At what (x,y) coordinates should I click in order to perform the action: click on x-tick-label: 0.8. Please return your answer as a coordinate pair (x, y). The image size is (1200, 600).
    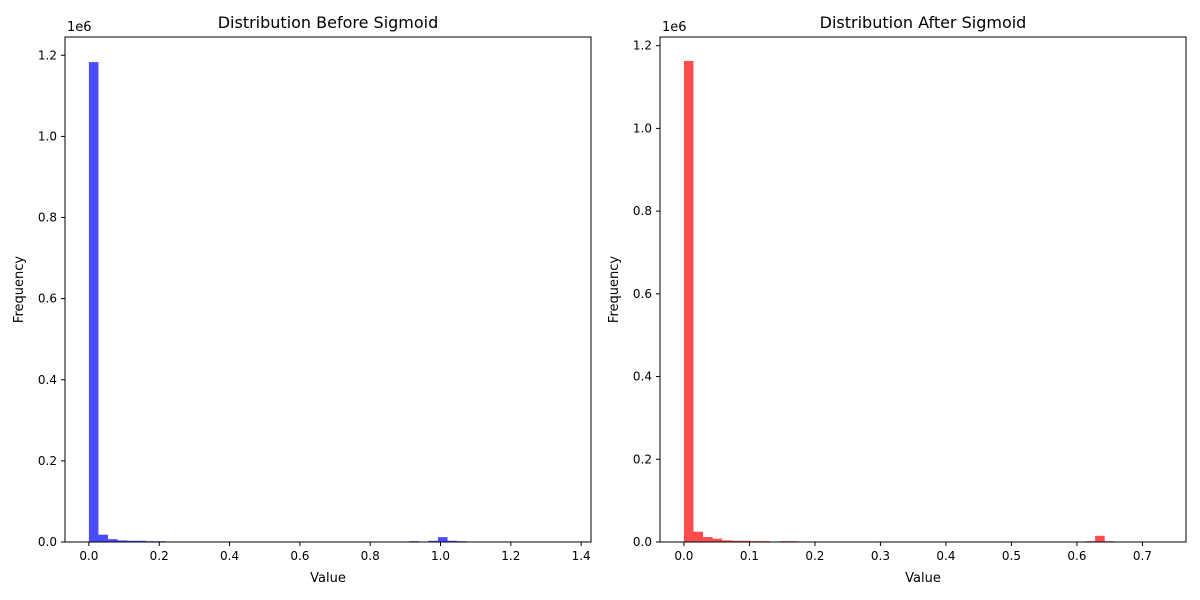
    Looking at the image, I should click on (370, 556).